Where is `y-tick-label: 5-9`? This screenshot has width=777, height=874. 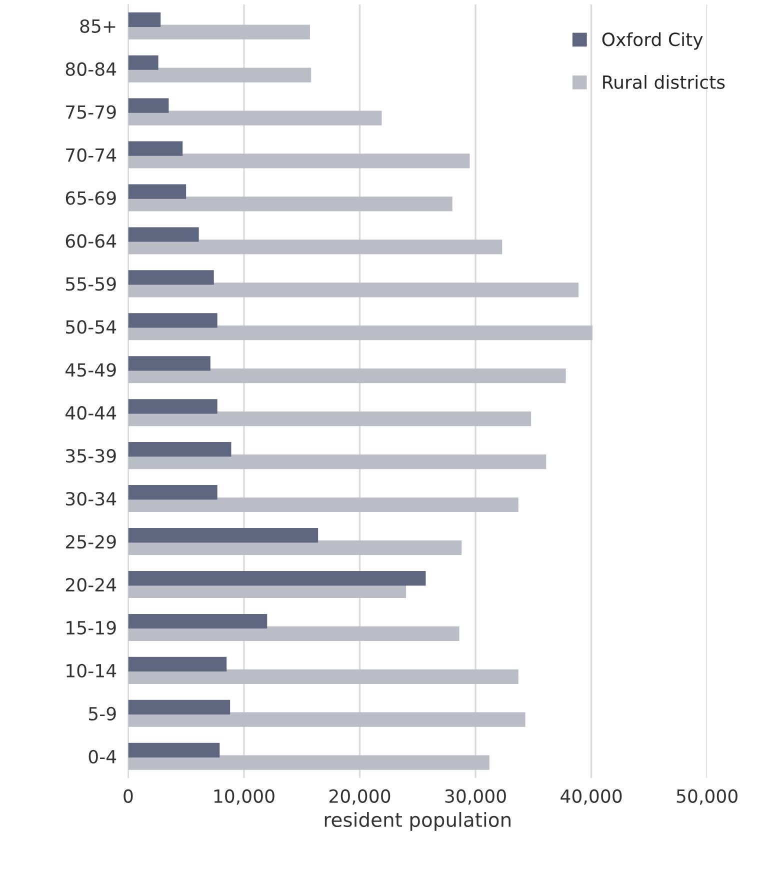 y-tick-label: 5-9 is located at coordinates (102, 713).